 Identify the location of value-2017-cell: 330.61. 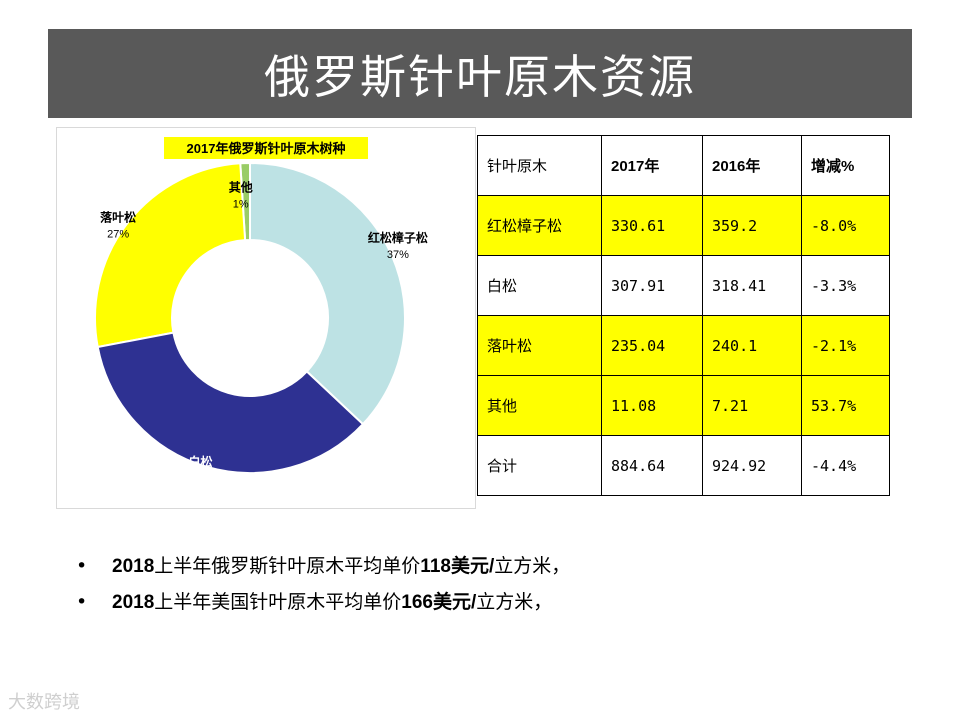
(652, 225).